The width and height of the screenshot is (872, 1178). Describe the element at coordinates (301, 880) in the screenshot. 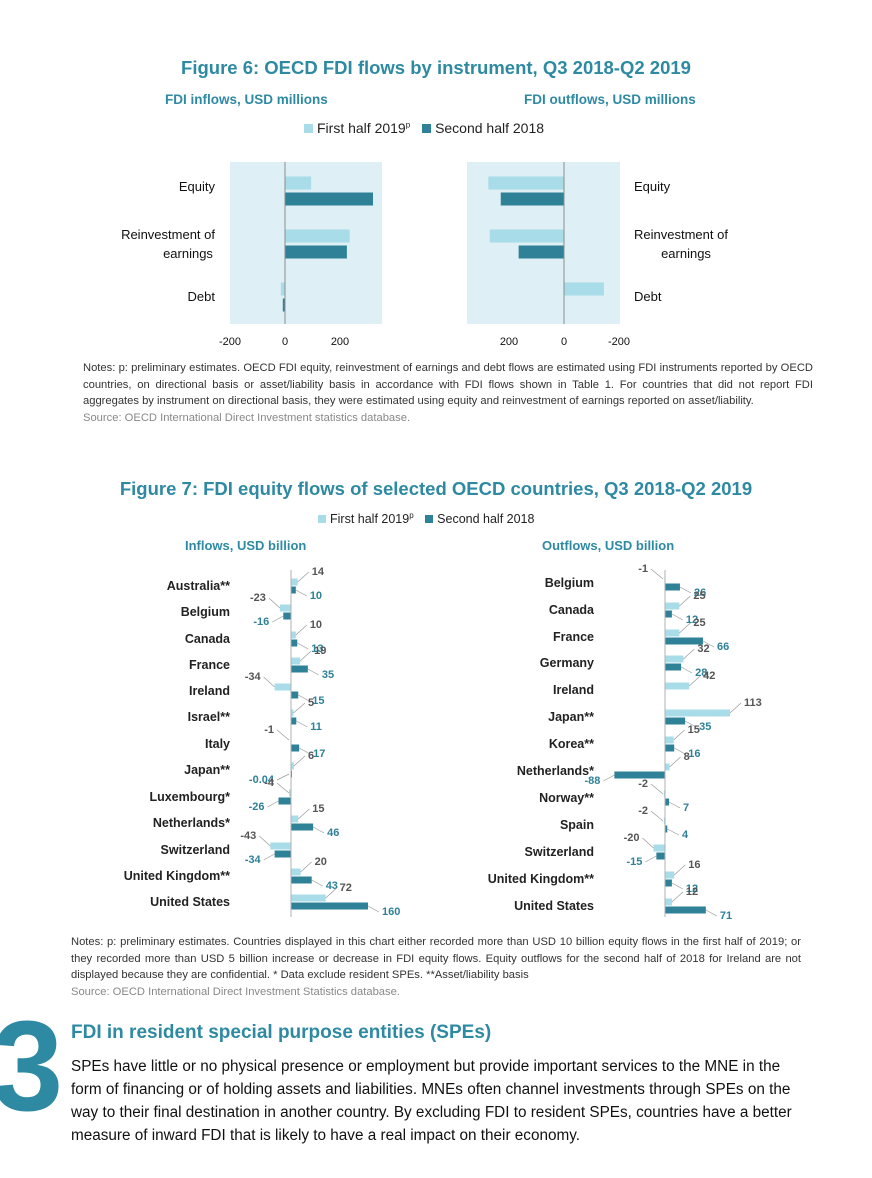

I see `bar-inflows-united-kingdom-second-half` at that location.